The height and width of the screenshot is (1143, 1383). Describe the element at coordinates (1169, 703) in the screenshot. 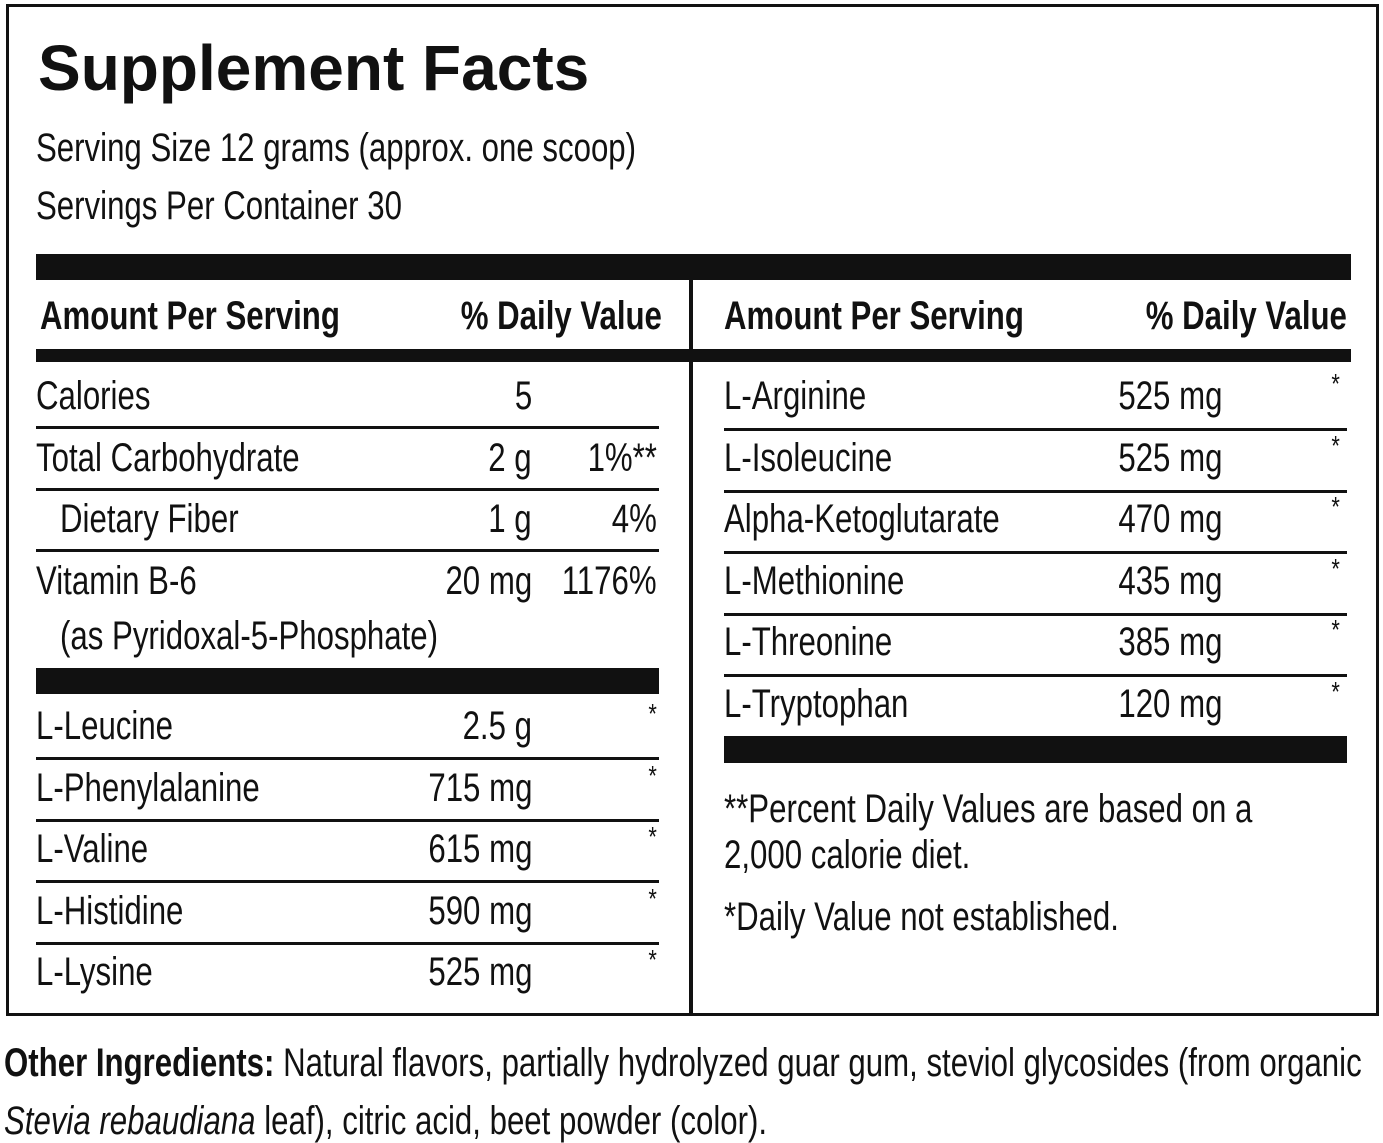

I see `nutrient-amount: 120 mg` at that location.